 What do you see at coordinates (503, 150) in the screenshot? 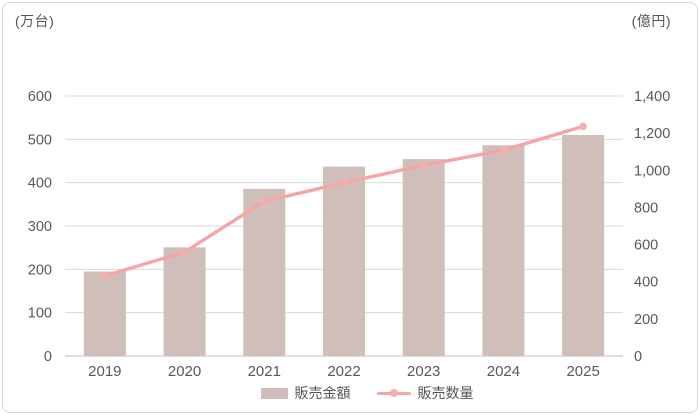
I see `data-point-2024` at bounding box center [503, 150].